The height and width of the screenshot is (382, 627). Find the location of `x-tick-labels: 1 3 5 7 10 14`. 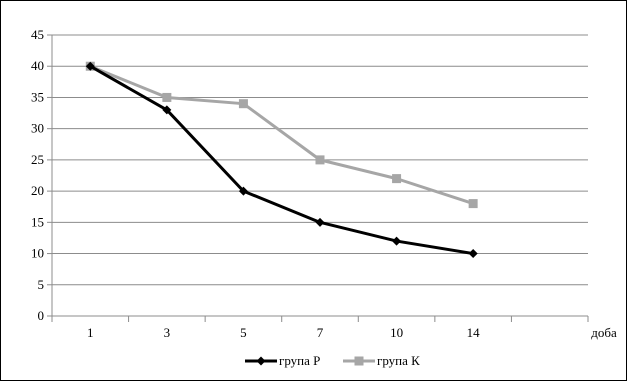

x-tick-labels: 1 3 5 7 10 14 is located at coordinates (283, 332).